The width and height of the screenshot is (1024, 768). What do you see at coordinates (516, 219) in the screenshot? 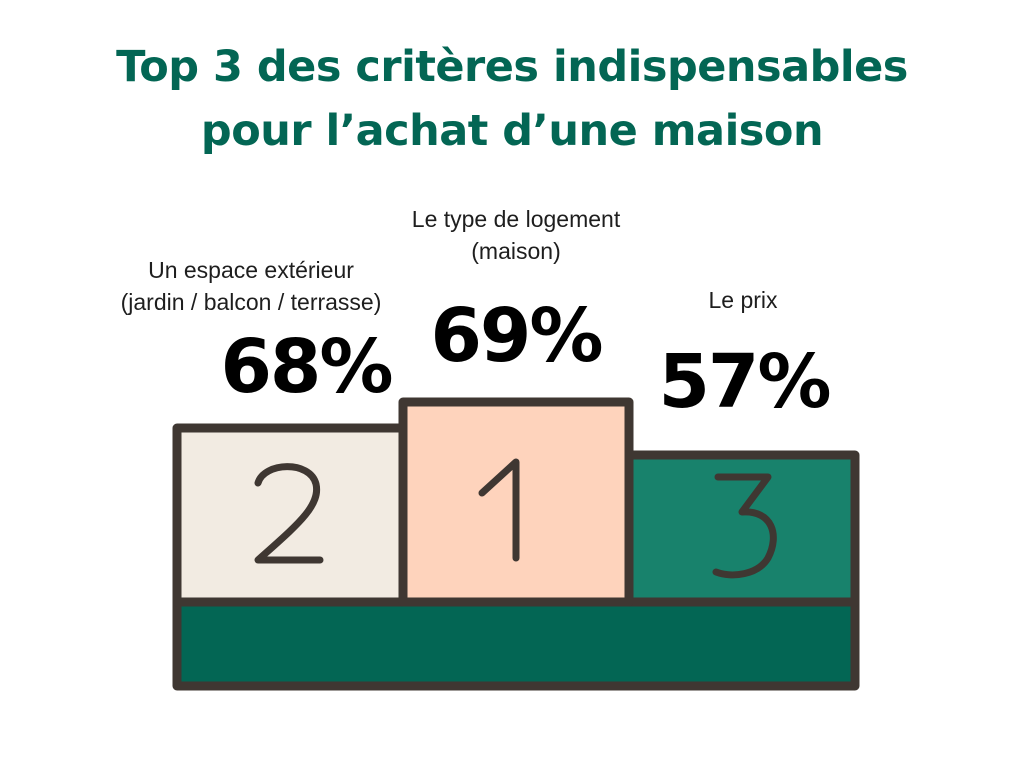
I see `criterion-label-first-line-1: Le type de logement` at bounding box center [516, 219].